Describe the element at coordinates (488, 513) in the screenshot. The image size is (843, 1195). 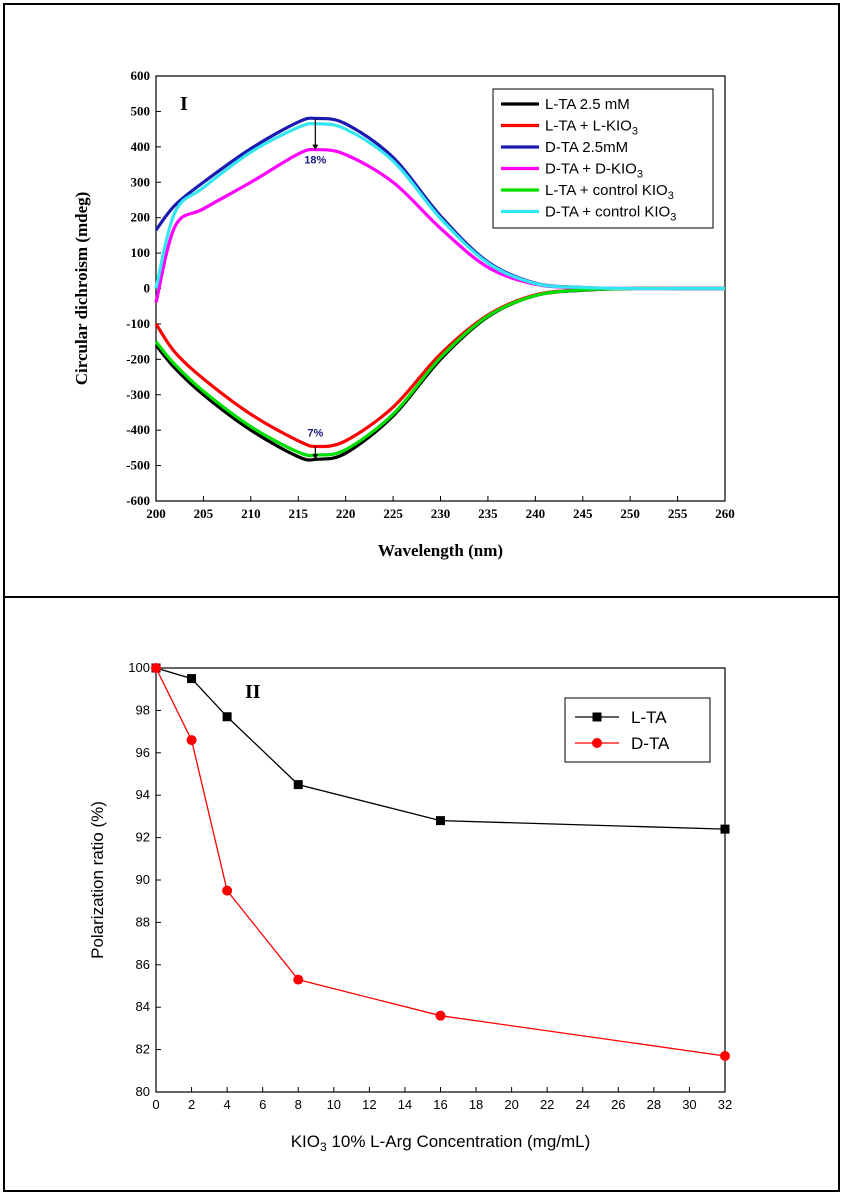
I see `x-tick-label: 235` at that location.